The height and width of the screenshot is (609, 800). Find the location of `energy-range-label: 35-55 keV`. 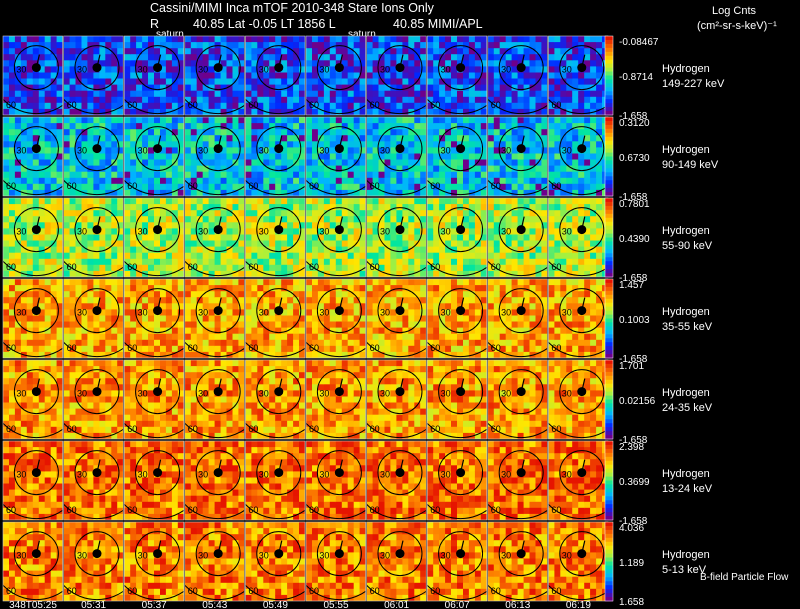

energy-range-label: 35-55 keV is located at coordinates (687, 327).